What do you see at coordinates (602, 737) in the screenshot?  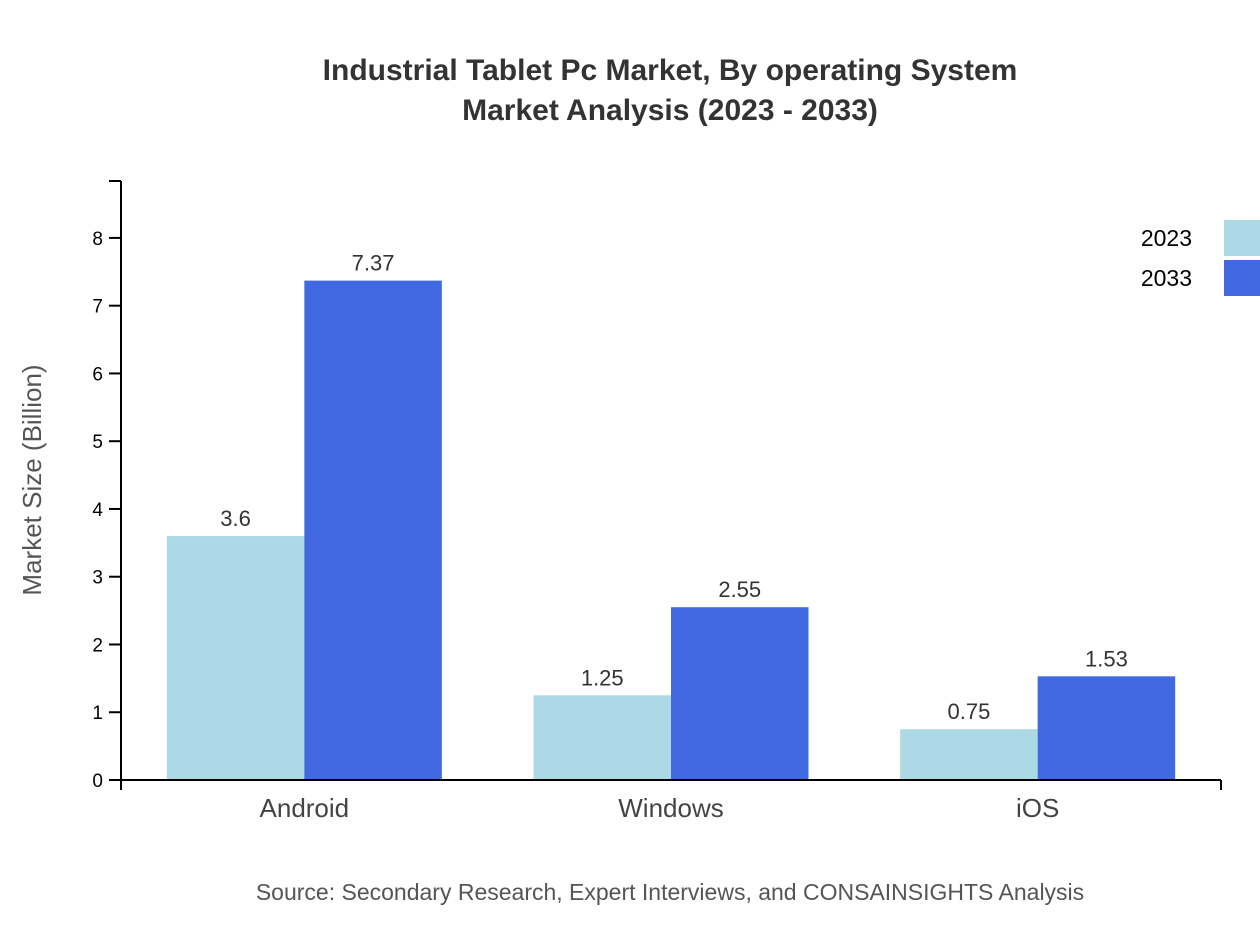 I see `bar-2023-Windows` at bounding box center [602, 737].